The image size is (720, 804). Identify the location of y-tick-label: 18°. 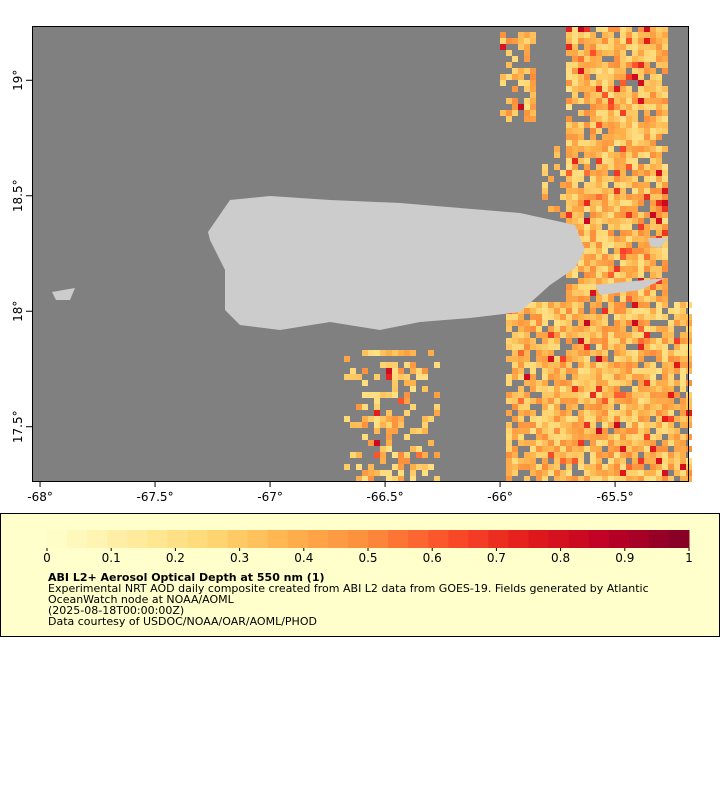
(18, 311).